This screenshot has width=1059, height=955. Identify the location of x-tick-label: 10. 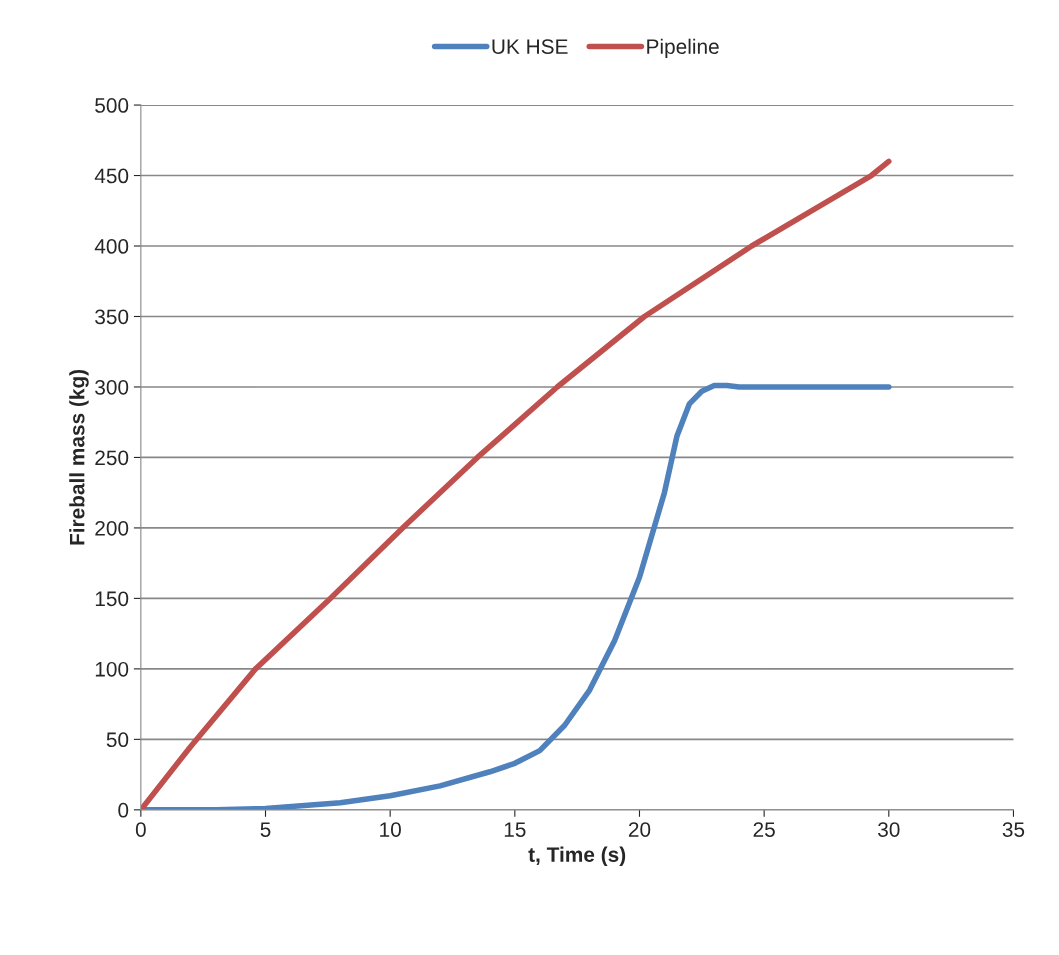
(390, 829).